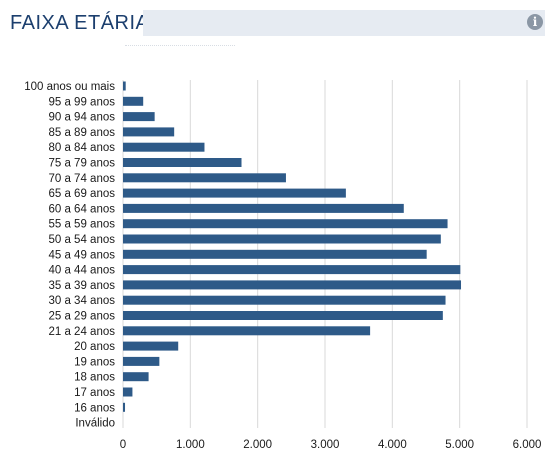 This screenshot has height=460, width=560. I want to click on category-label: 95 a 99 anos, so click(81, 102).